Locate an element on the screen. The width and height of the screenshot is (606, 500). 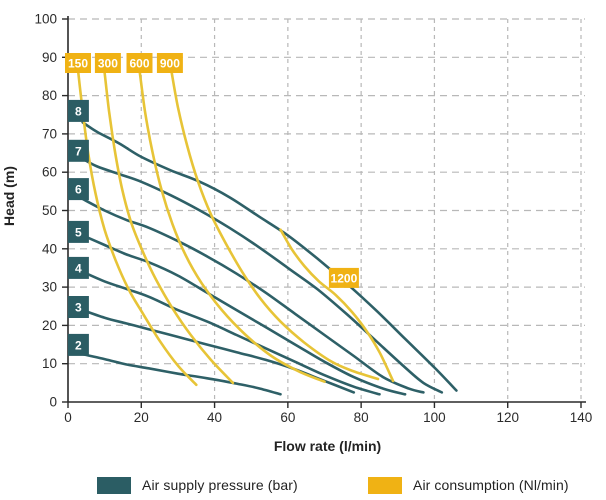
consumption-label-900-box is located at coordinates (169, 63).